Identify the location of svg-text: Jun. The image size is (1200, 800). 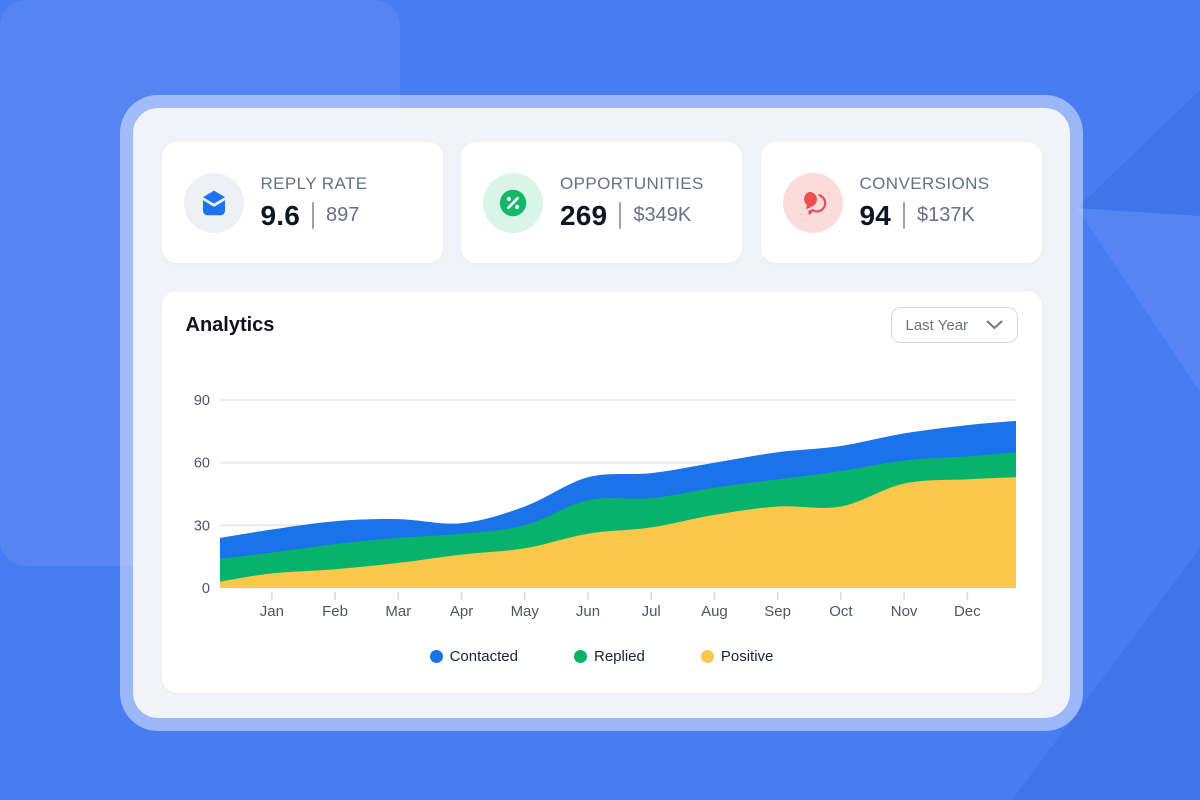
(587, 611).